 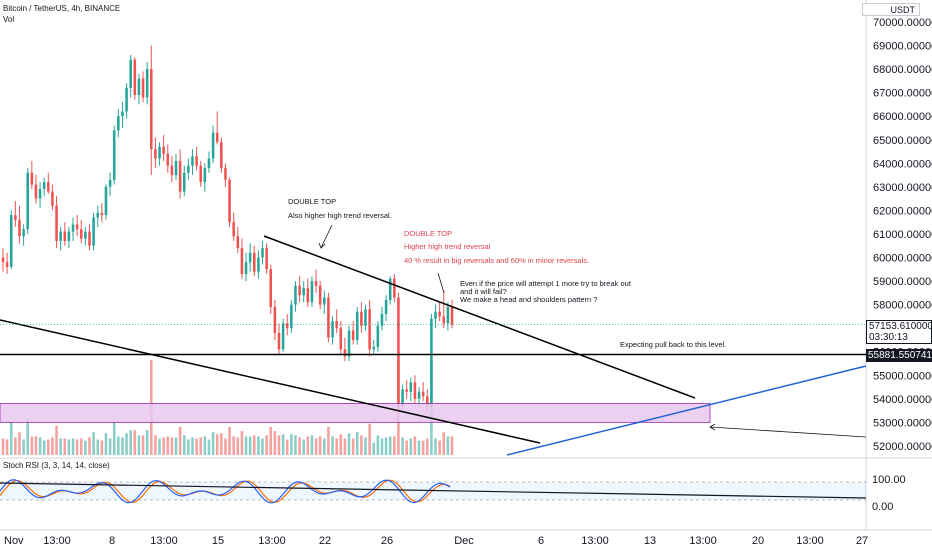 What do you see at coordinates (9, 19) in the screenshot?
I see `volume-label: Vol` at bounding box center [9, 19].